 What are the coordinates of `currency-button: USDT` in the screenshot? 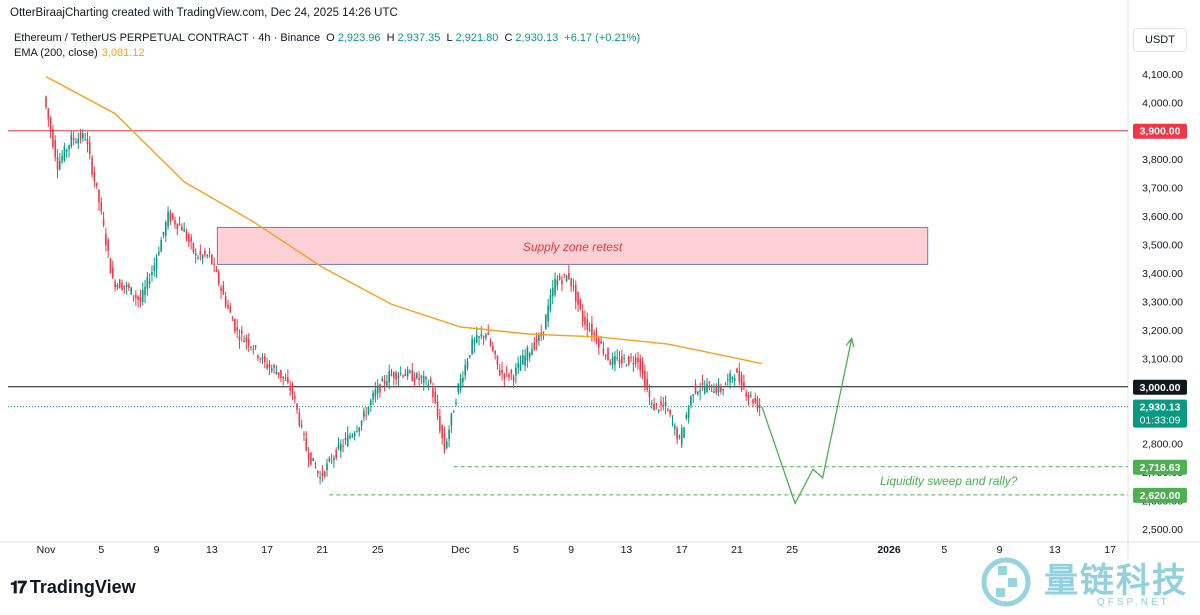 It's located at (1160, 40).